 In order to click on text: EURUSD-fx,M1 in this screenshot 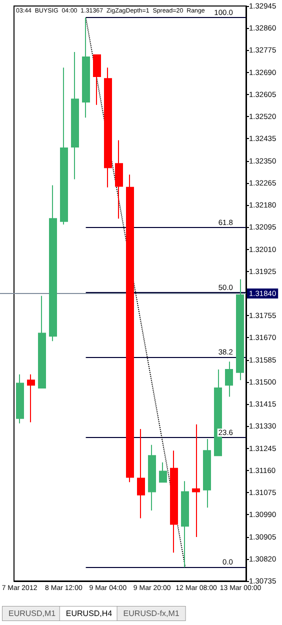, I will do `click(151, 613)`.